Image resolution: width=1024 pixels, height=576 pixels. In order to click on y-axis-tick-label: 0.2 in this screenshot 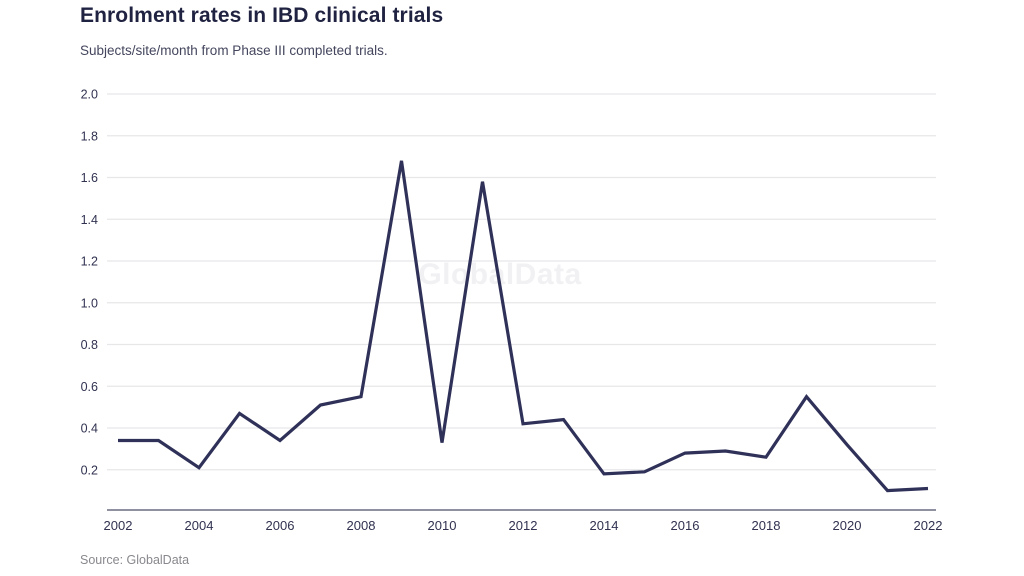, I will do `click(89, 470)`.